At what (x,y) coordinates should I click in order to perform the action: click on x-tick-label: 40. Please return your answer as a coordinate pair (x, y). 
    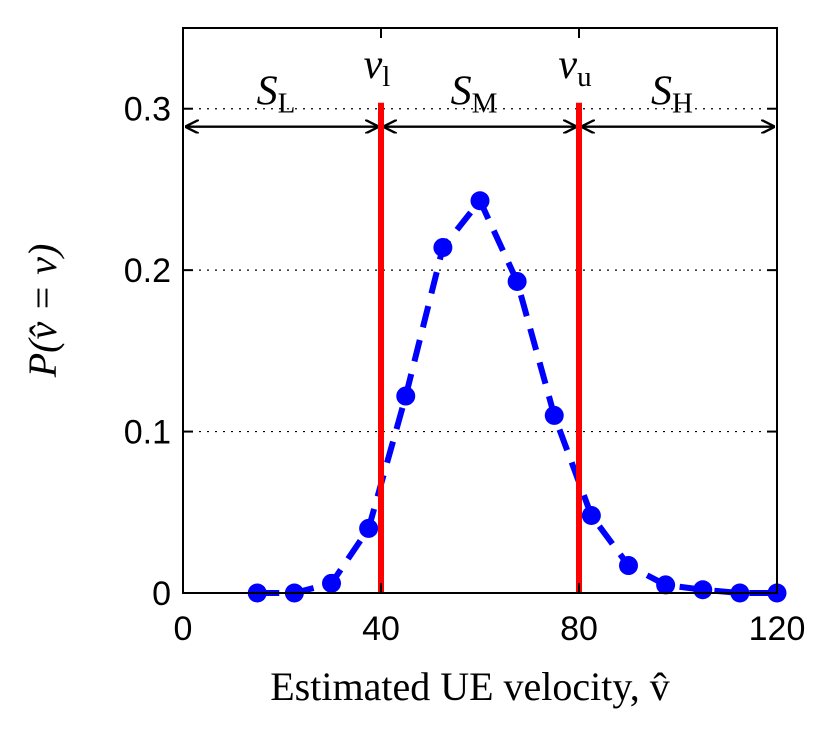
    Looking at the image, I should click on (381, 629).